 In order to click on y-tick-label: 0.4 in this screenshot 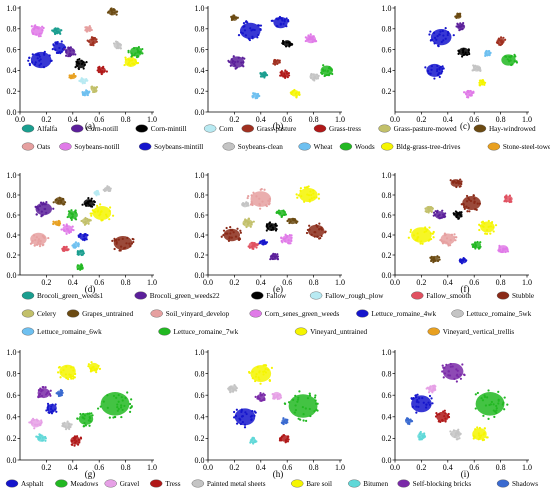, I will do `click(12, 70)`.